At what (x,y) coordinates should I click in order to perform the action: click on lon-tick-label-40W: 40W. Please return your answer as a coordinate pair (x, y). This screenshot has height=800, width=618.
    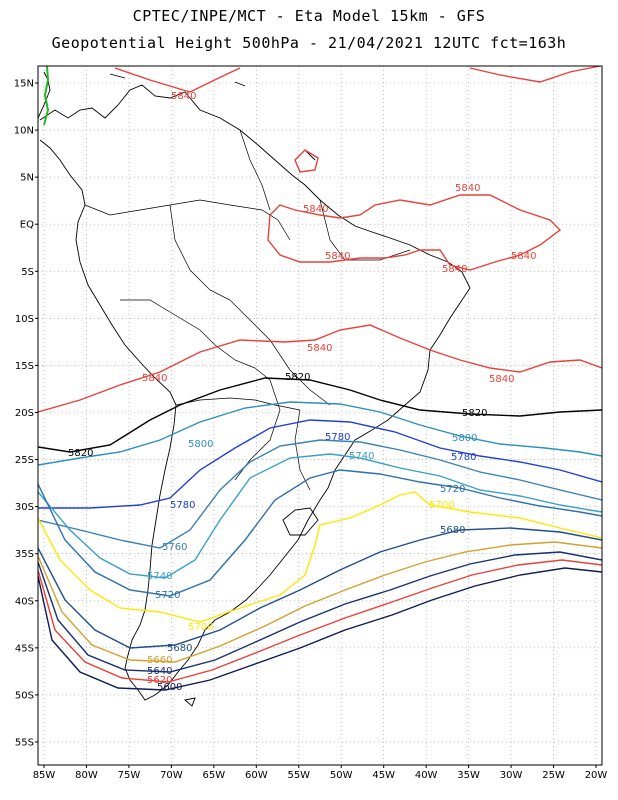
    Looking at the image, I should click on (426, 775).